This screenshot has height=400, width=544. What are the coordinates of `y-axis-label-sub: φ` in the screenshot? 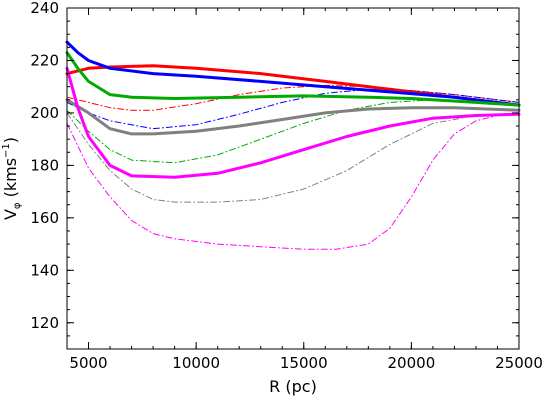 It's located at (17, 205).